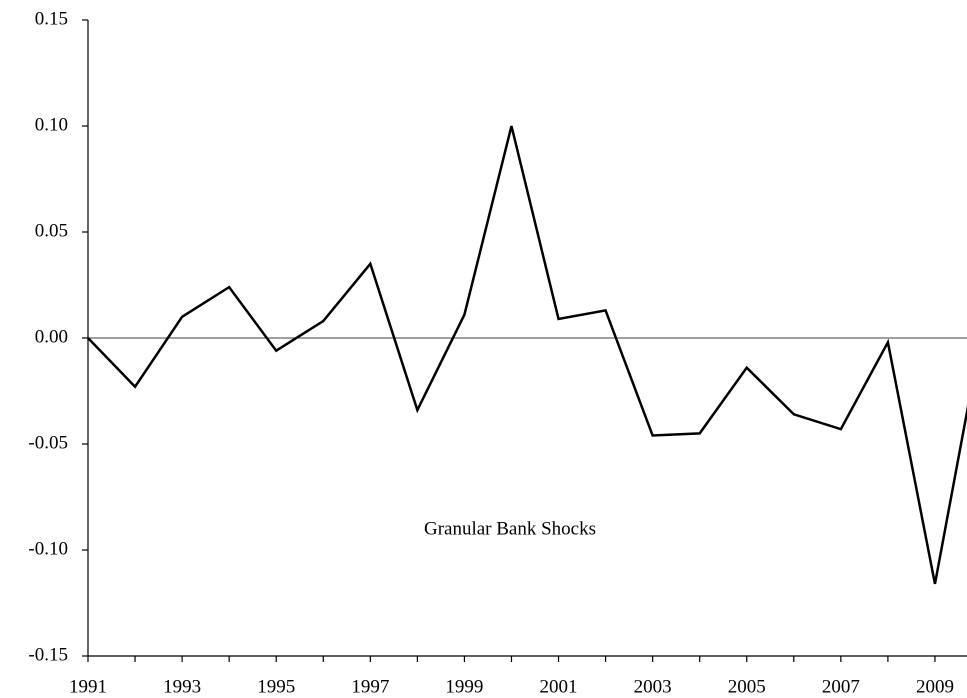 This screenshot has width=967, height=698. What do you see at coordinates (48, 654) in the screenshot?
I see `y-tick-label: -0.15` at bounding box center [48, 654].